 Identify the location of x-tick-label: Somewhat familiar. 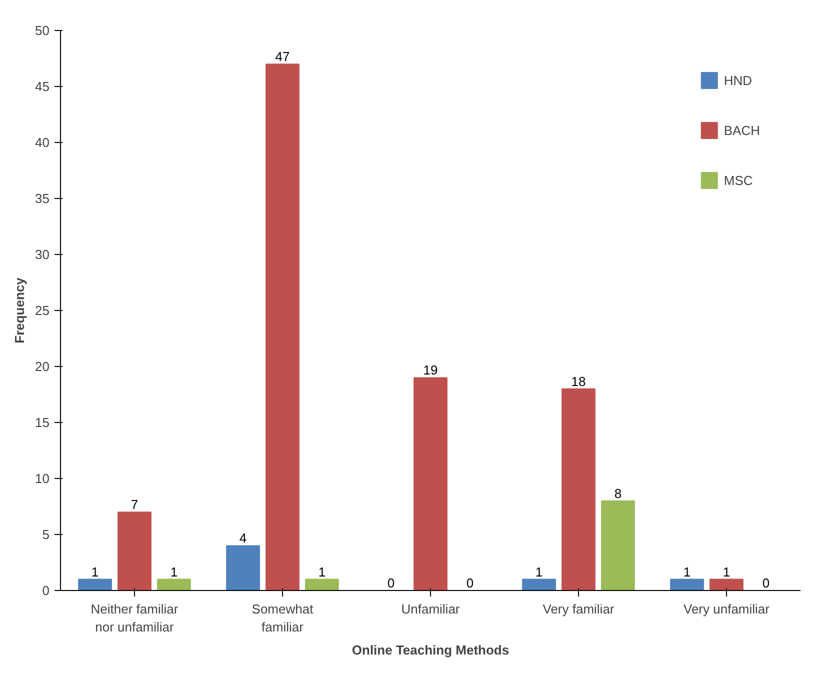
(283, 618).